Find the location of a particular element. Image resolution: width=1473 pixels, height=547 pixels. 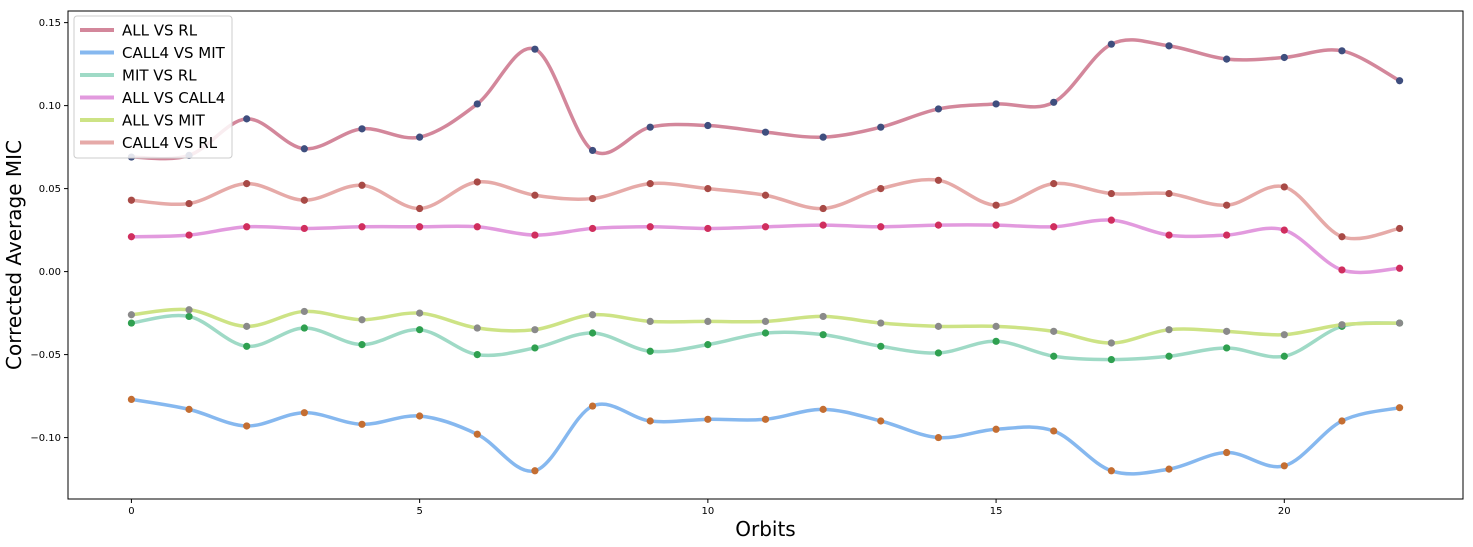

x-axis-label: Orbits is located at coordinates (765, 529).